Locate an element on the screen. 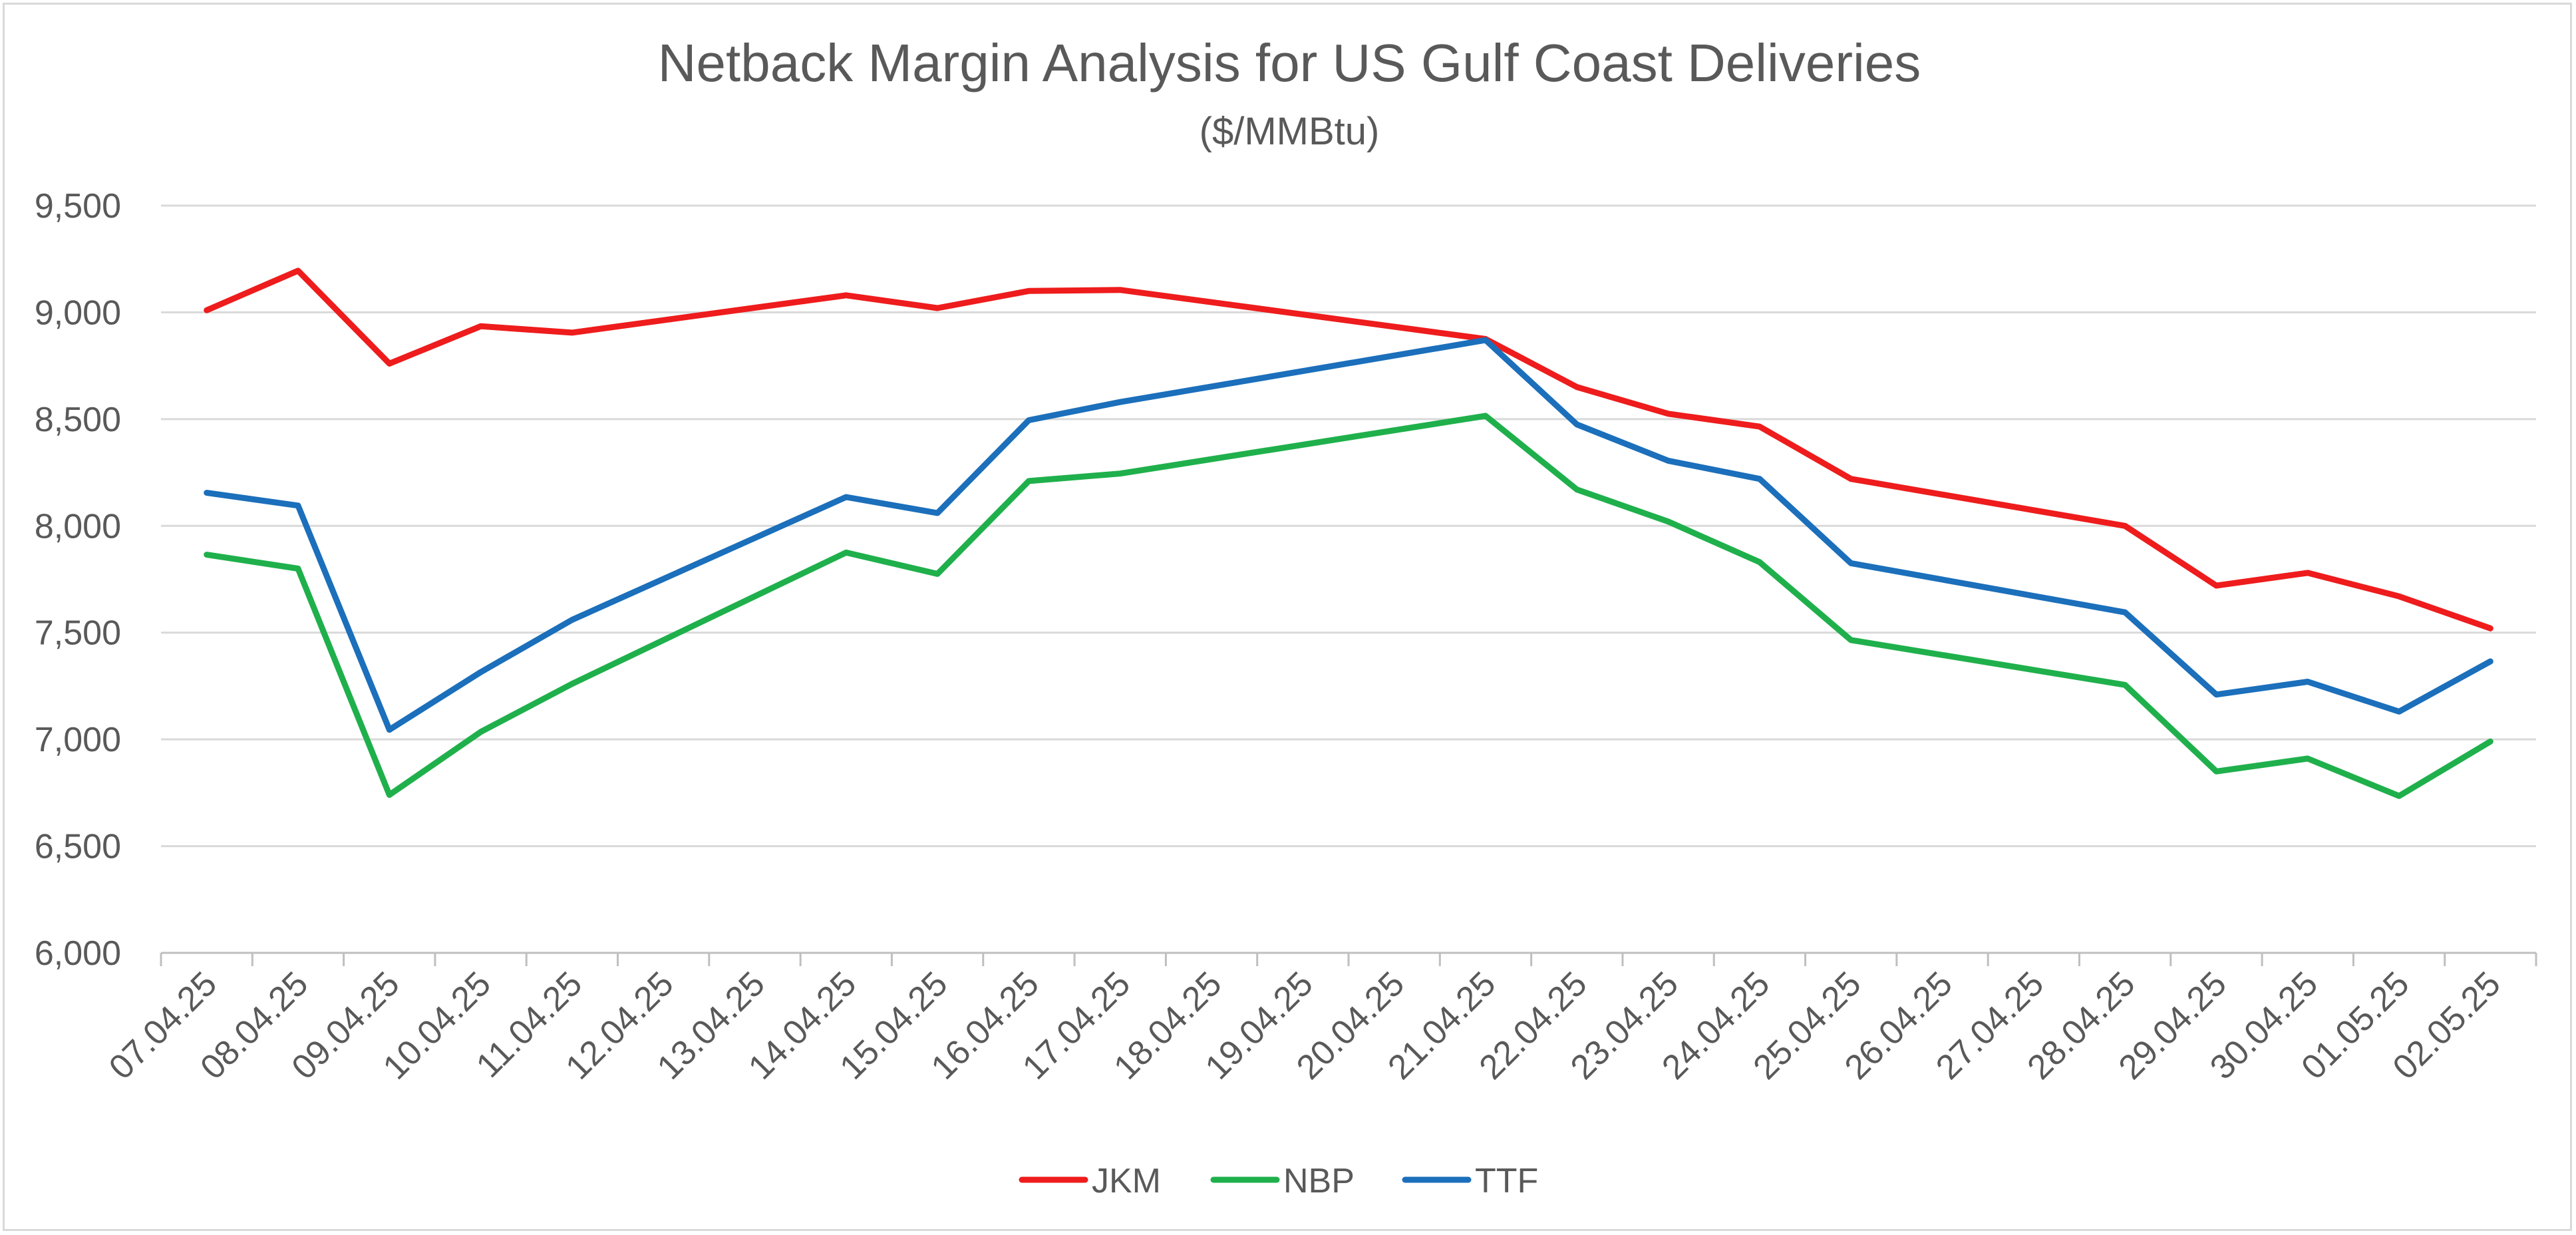 The height and width of the screenshot is (1235, 2576). chart-subtitle: ($/MMBtu) is located at coordinates (1290, 131).